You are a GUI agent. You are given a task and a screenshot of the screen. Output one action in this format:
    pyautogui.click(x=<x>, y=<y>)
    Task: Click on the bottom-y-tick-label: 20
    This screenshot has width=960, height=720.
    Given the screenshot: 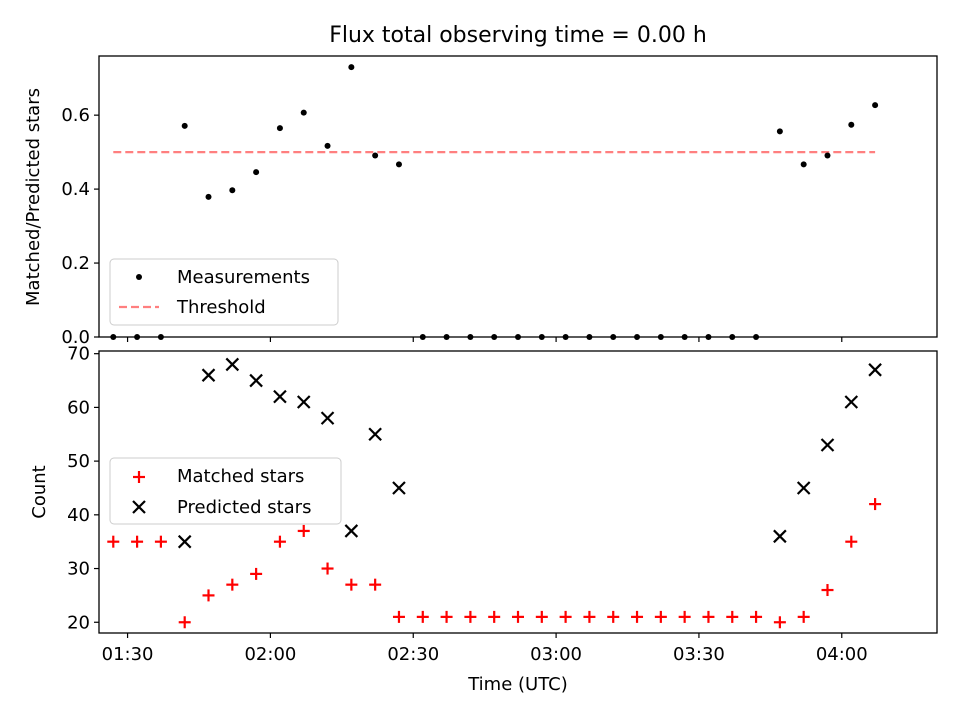 What is the action you would take?
    pyautogui.click(x=78, y=622)
    